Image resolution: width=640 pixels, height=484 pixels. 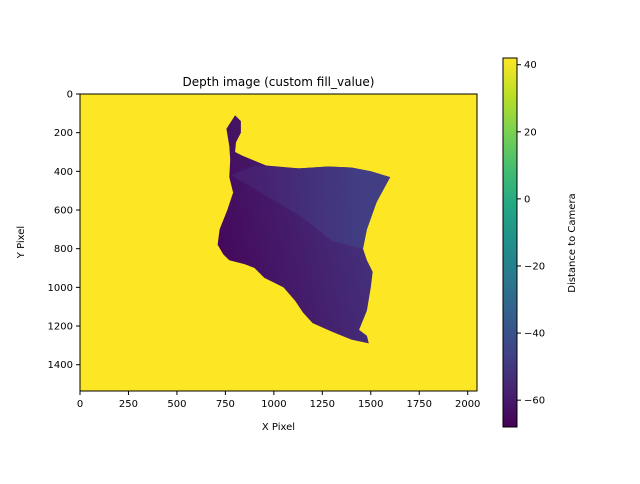 I want to click on y-tick-label: 800, so click(x=63, y=249).